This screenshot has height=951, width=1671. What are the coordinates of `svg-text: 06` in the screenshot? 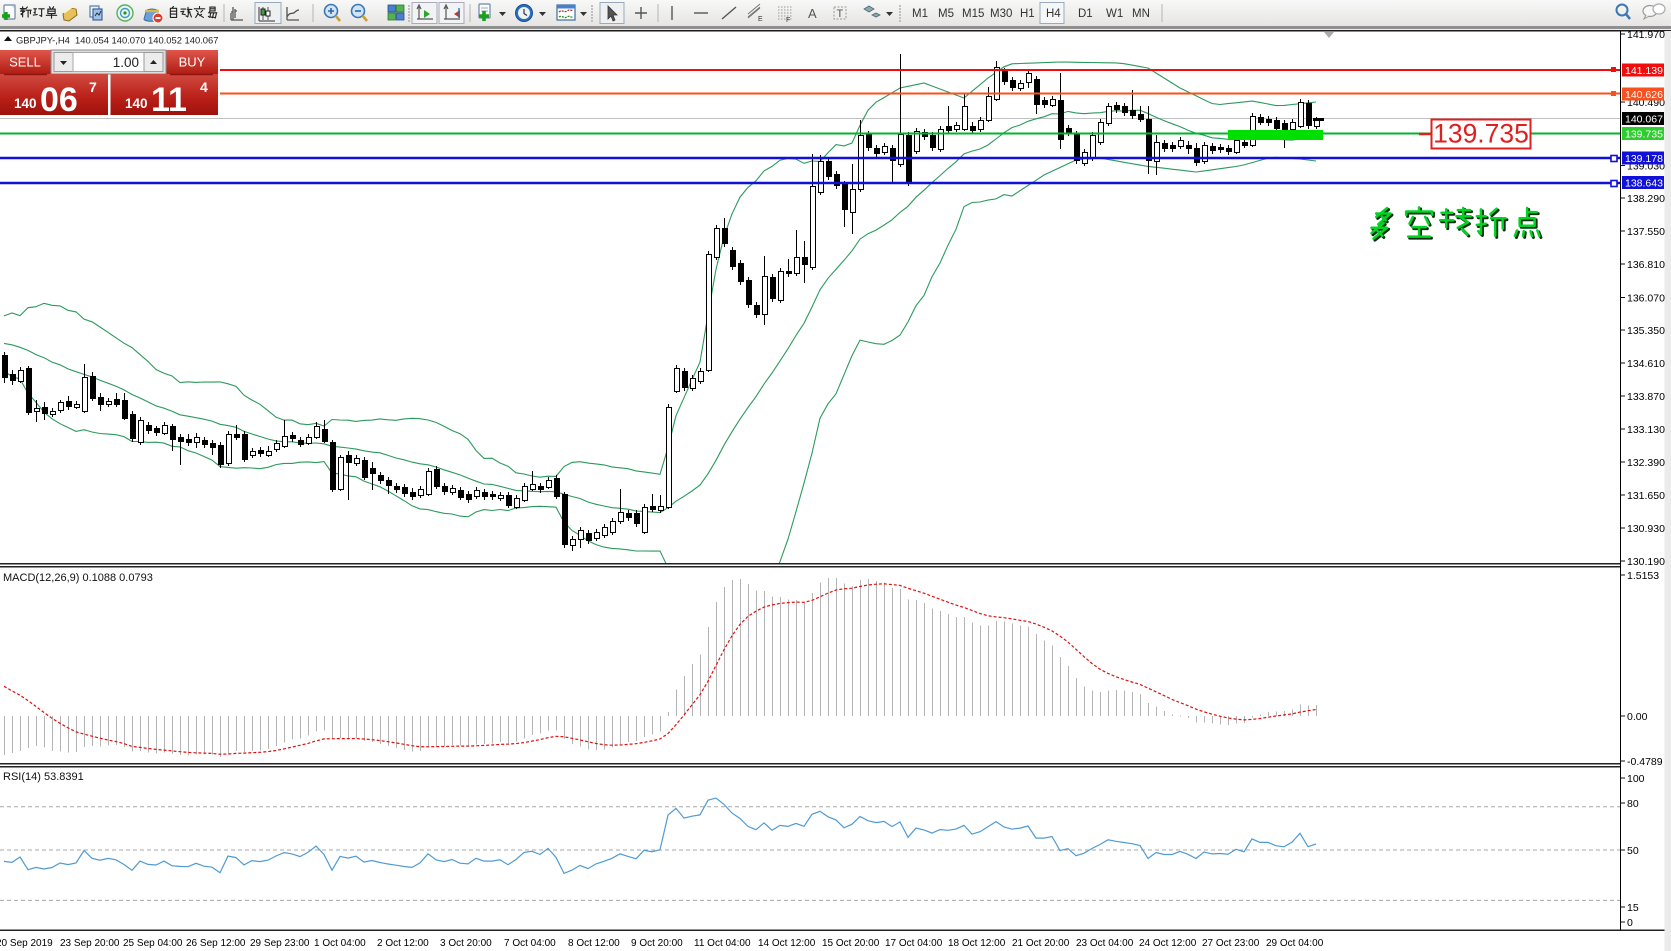 It's located at (59, 100).